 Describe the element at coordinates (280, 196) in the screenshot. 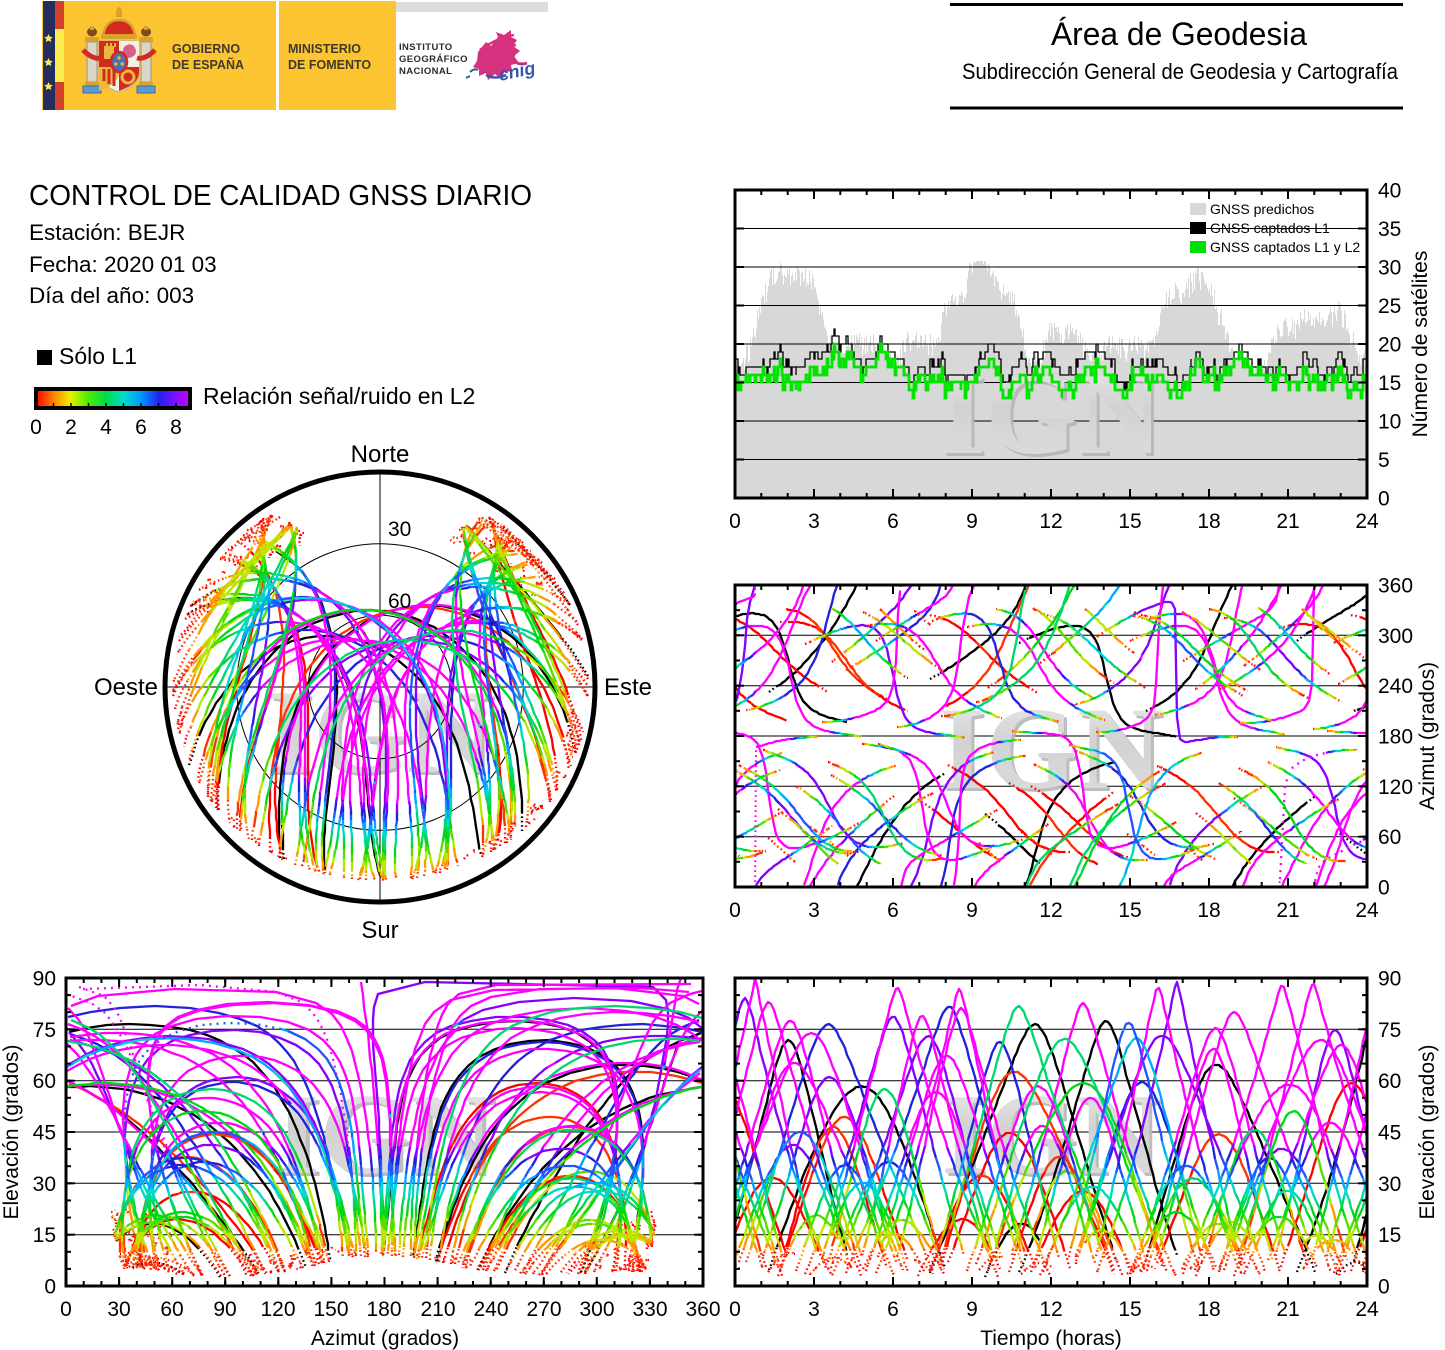

I see `svg-text: CONTROL DE CALIDAD GNSS DIARIO` at that location.